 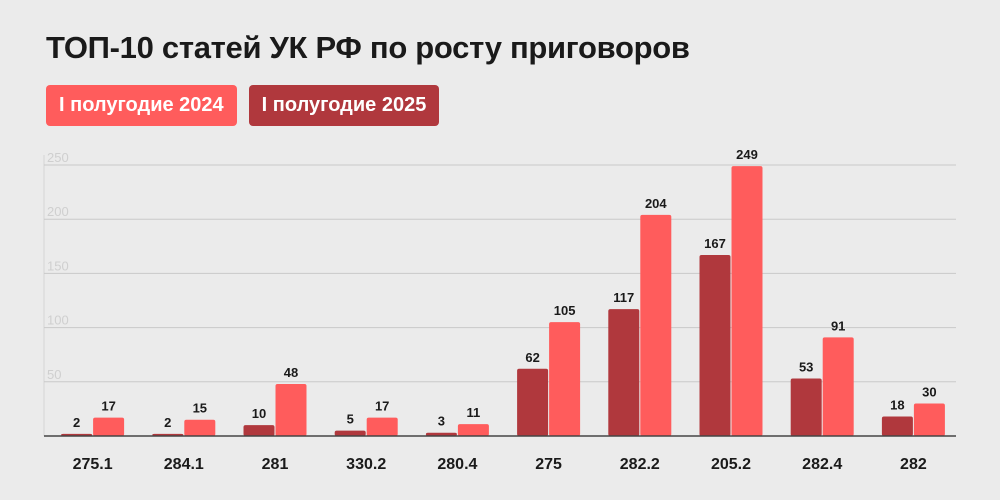 What do you see at coordinates (344, 105) in the screenshot?
I see `legend-item-2025: I полугодие 2025` at bounding box center [344, 105].